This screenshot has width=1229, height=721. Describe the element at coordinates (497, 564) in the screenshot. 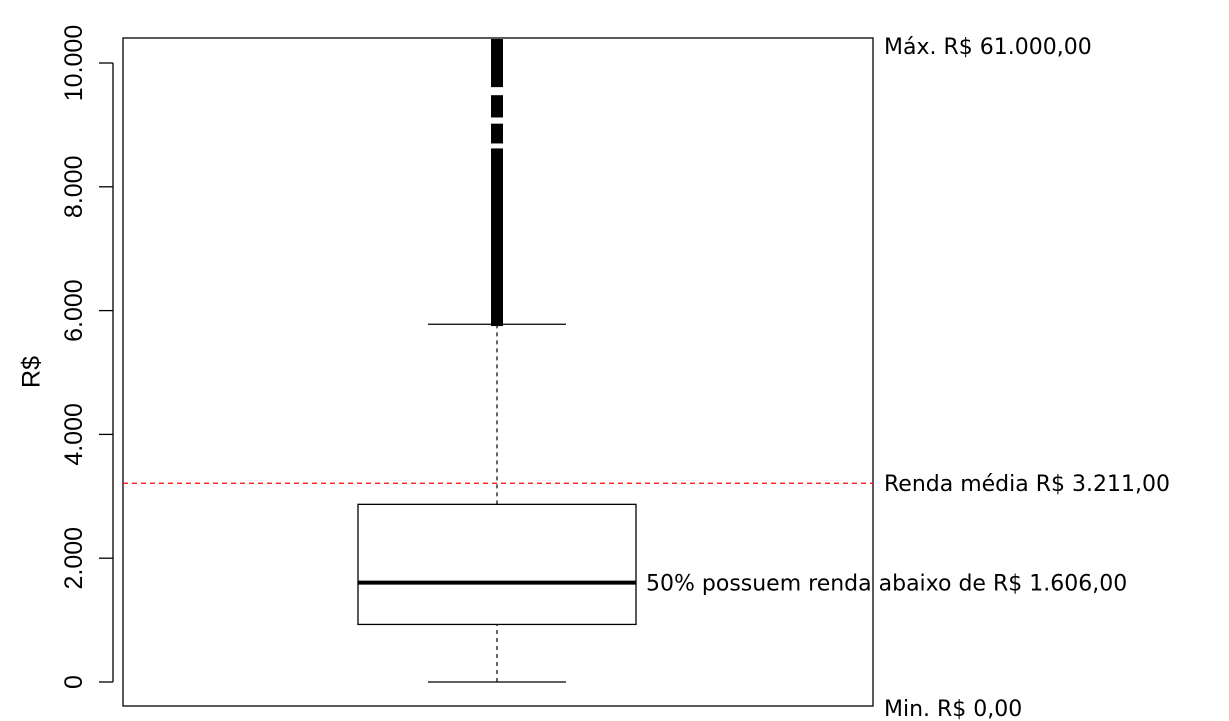

I see `iqr-box` at that location.